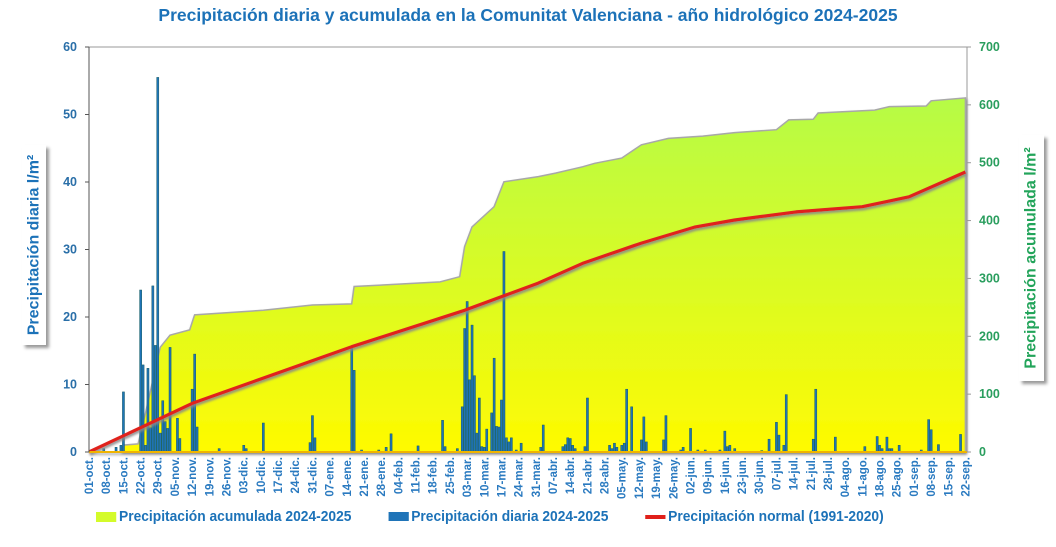 Image resolution: width=1056 pixels, height=547 pixels. What do you see at coordinates (34, 245) in the screenshot?
I see `y-axis-left-label: Precipitación diaria l/m²` at bounding box center [34, 245].